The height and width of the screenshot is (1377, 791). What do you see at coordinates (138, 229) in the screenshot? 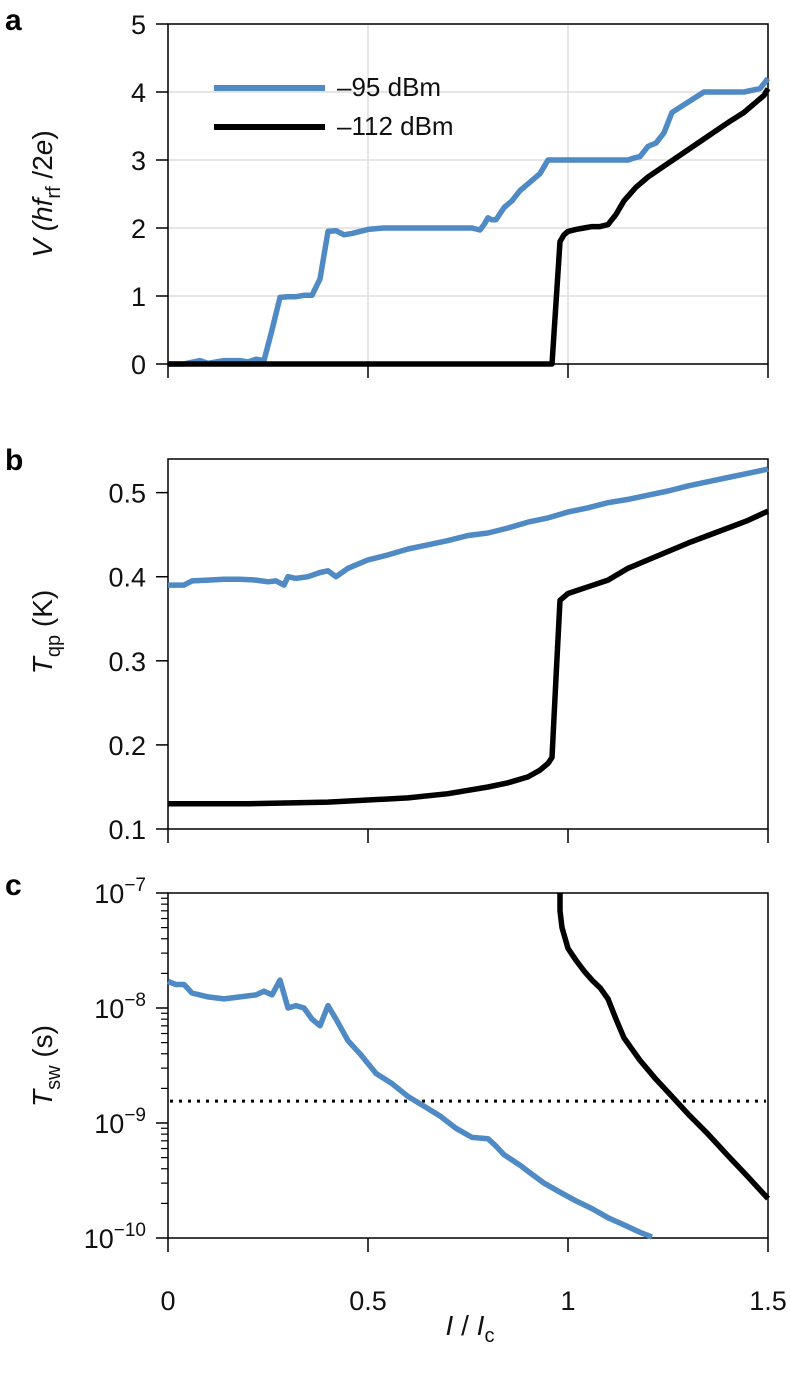
I see `y-tick-label: 2` at bounding box center [138, 229].